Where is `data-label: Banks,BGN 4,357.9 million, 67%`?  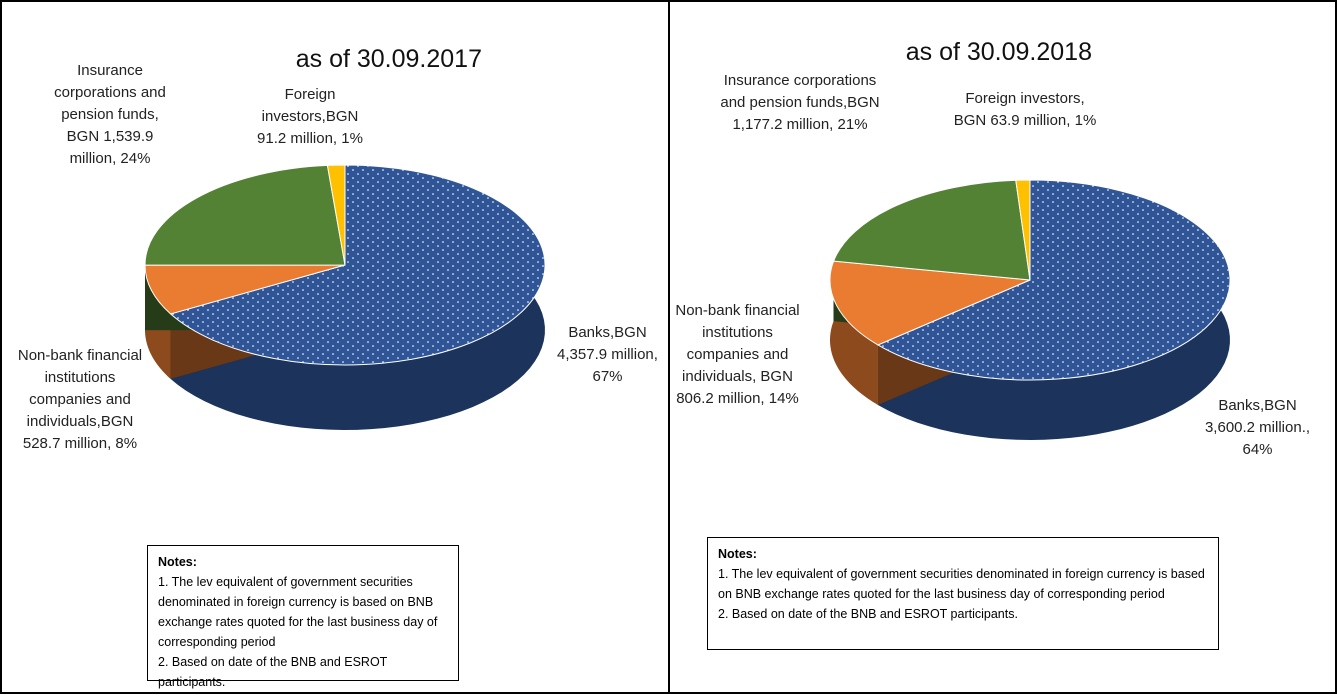 data-label: Banks,BGN 4,357.9 million, 67% is located at coordinates (607, 354).